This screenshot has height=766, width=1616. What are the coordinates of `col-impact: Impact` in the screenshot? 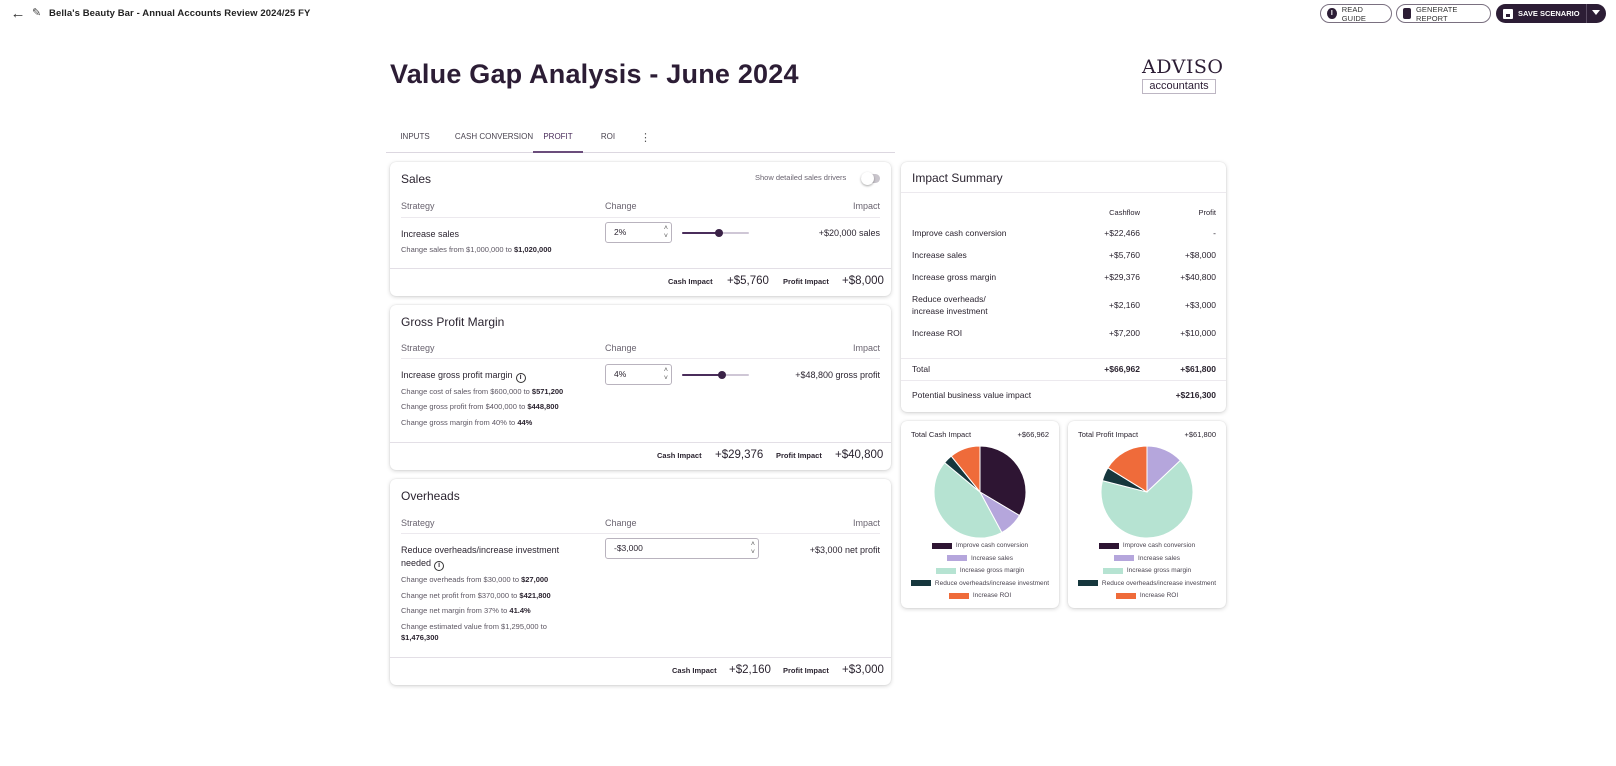 It's located at (866, 348).